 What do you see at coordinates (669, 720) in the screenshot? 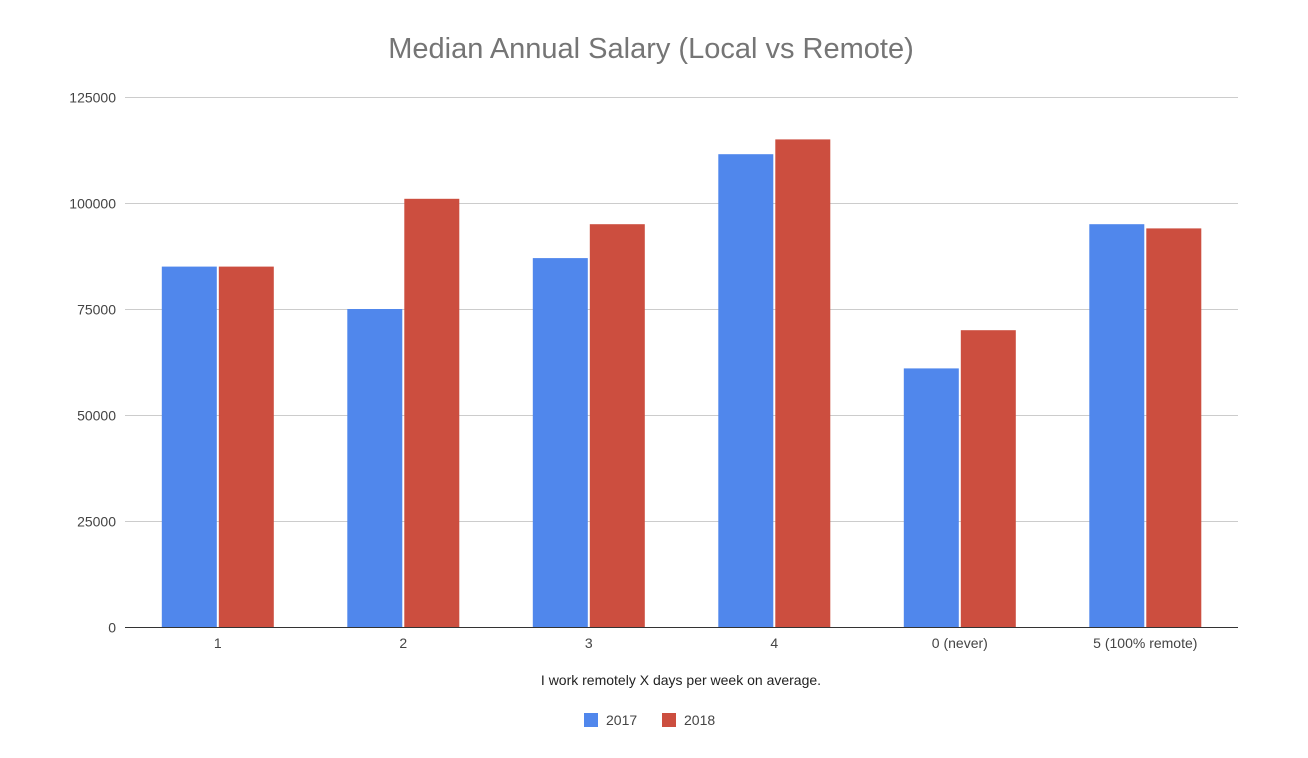
I see `legend-swatch-2018` at bounding box center [669, 720].